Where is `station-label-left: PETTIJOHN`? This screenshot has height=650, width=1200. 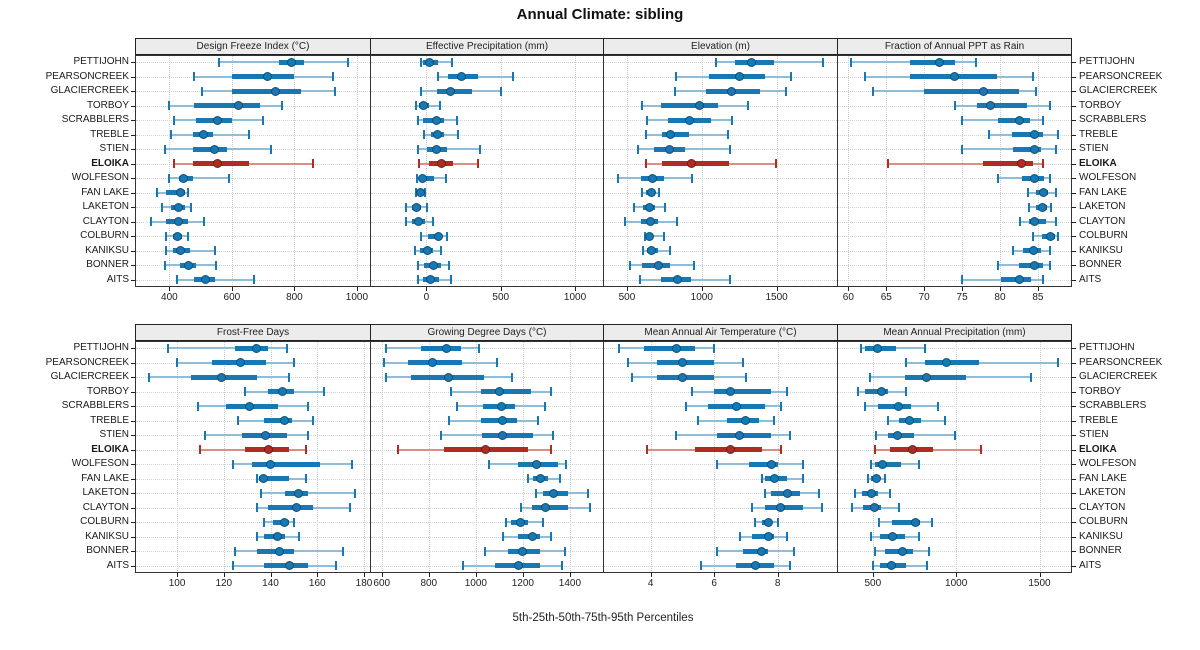 station-label-left: PETTIJOHN is located at coordinates (101, 348).